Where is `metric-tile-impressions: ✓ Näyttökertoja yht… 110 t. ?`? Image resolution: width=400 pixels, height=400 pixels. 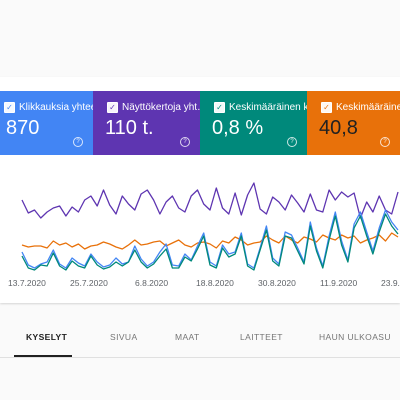
metric-tile-impressions: ✓ Näyttökertoja yht… 110 t. ? is located at coordinates (146, 123).